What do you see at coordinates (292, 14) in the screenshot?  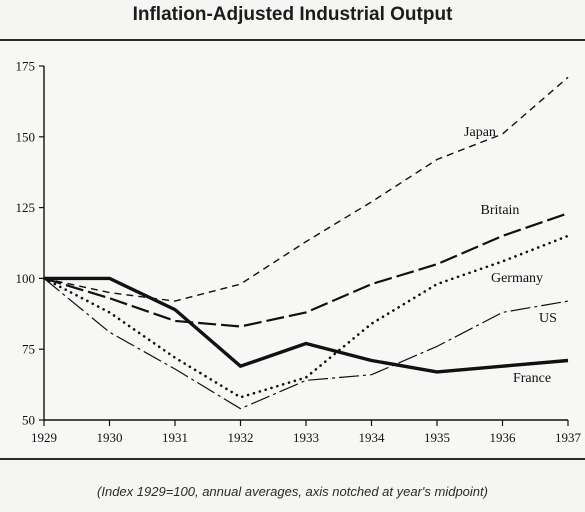 I see `chart-title: Inflation-Adjusted Industrial Output` at bounding box center [292, 14].